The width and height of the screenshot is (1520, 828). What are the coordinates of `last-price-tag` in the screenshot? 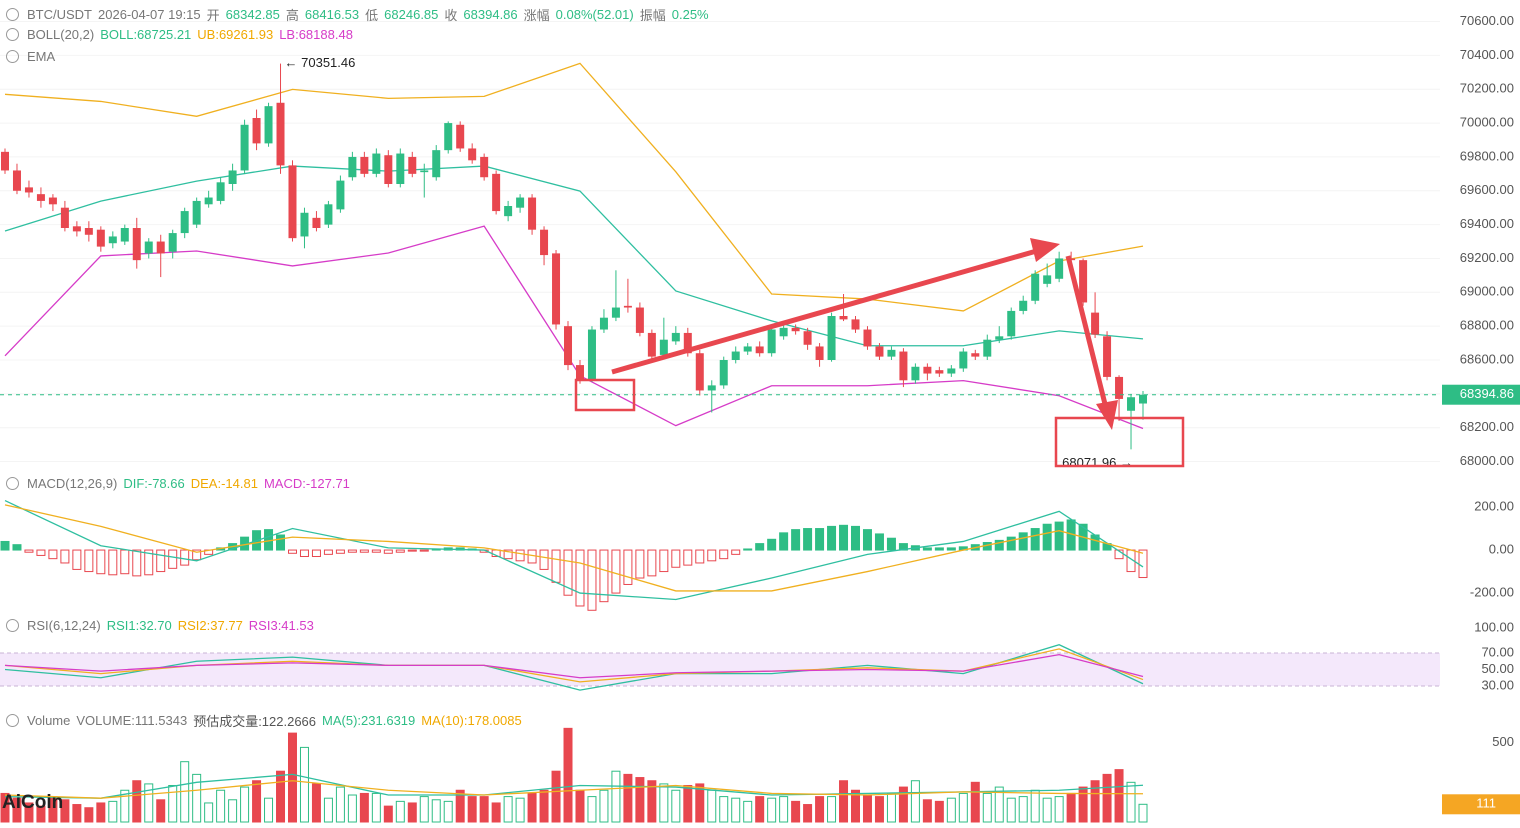 It's located at (1481, 394).